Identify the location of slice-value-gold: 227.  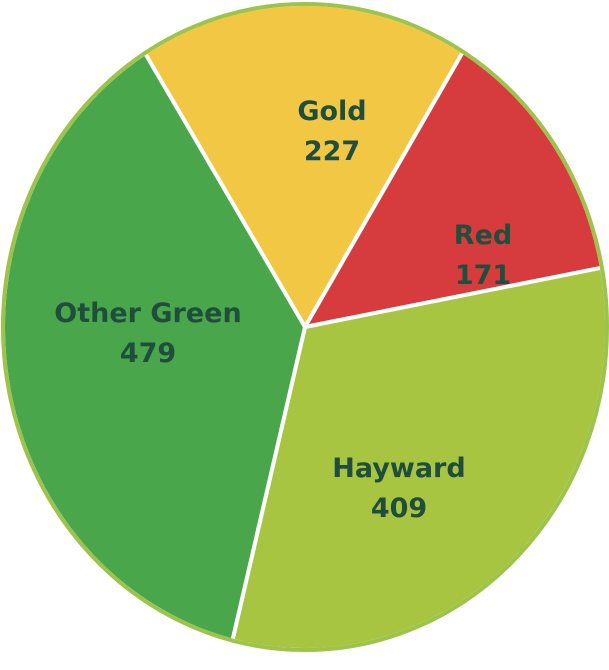
(332, 151).